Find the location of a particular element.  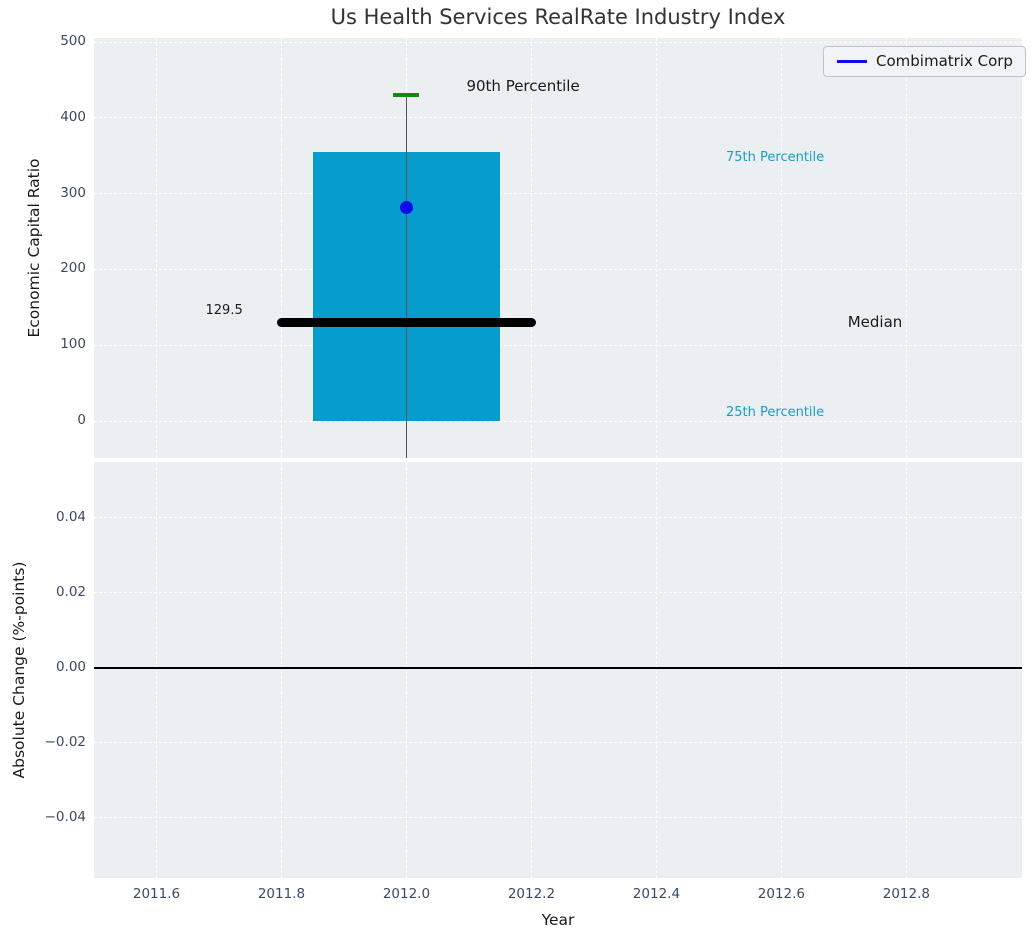

y-tick-label: 0 is located at coordinates (81, 420).